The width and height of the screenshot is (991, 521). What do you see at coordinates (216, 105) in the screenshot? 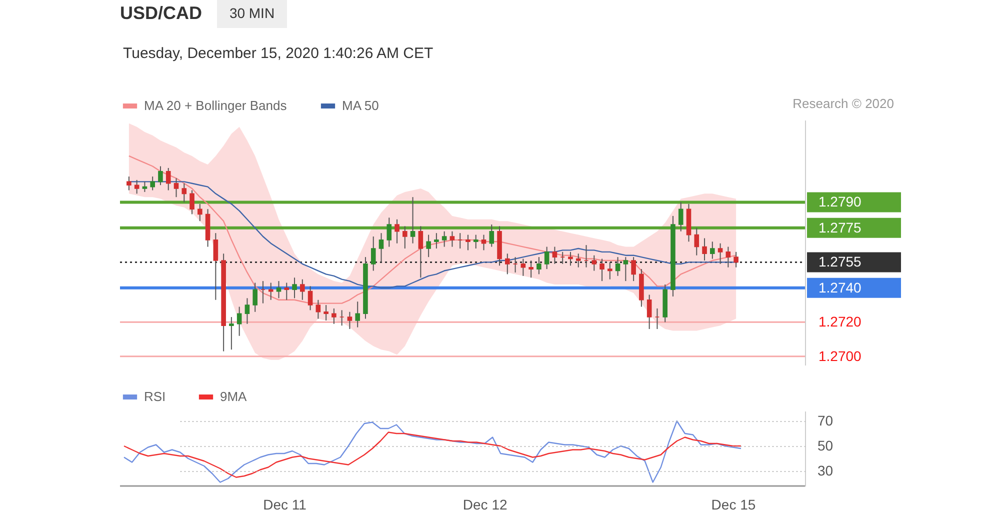
I see `legend-label: MA 20 + Bollinger Bands` at bounding box center [216, 105].